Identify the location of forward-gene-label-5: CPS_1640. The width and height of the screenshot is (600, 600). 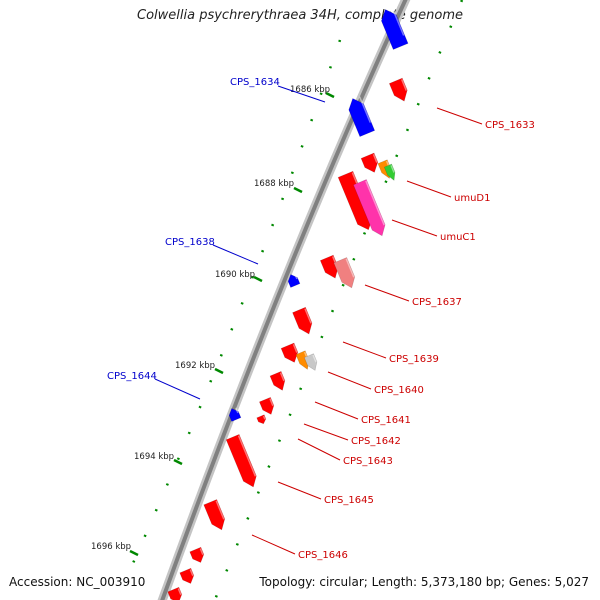
(399, 390).